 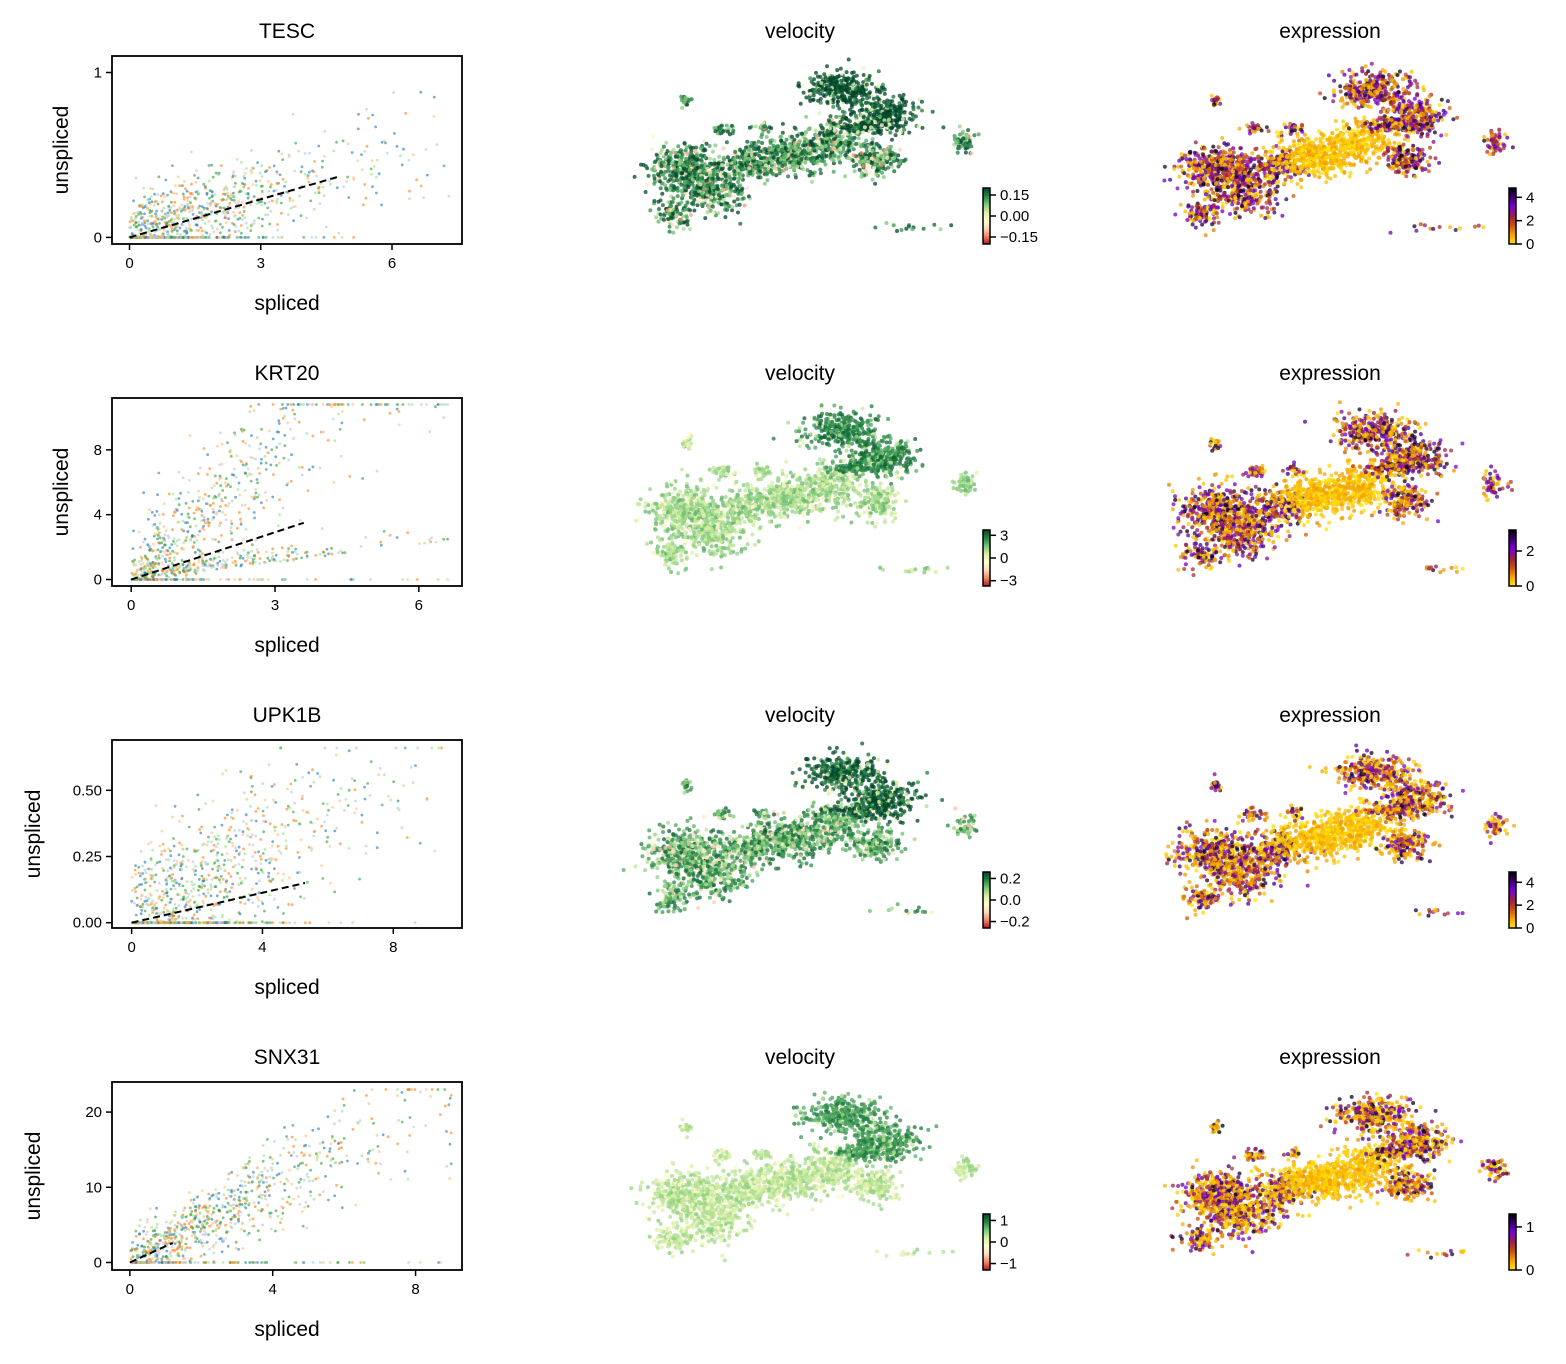 I want to click on embedding-points, so click(x=1338, y=149).